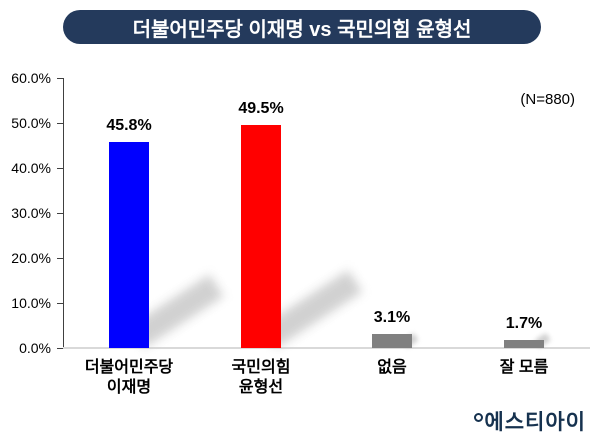 This screenshot has height=443, width=603. I want to click on y-axis-tick-label: 40.0%, so click(31, 168).